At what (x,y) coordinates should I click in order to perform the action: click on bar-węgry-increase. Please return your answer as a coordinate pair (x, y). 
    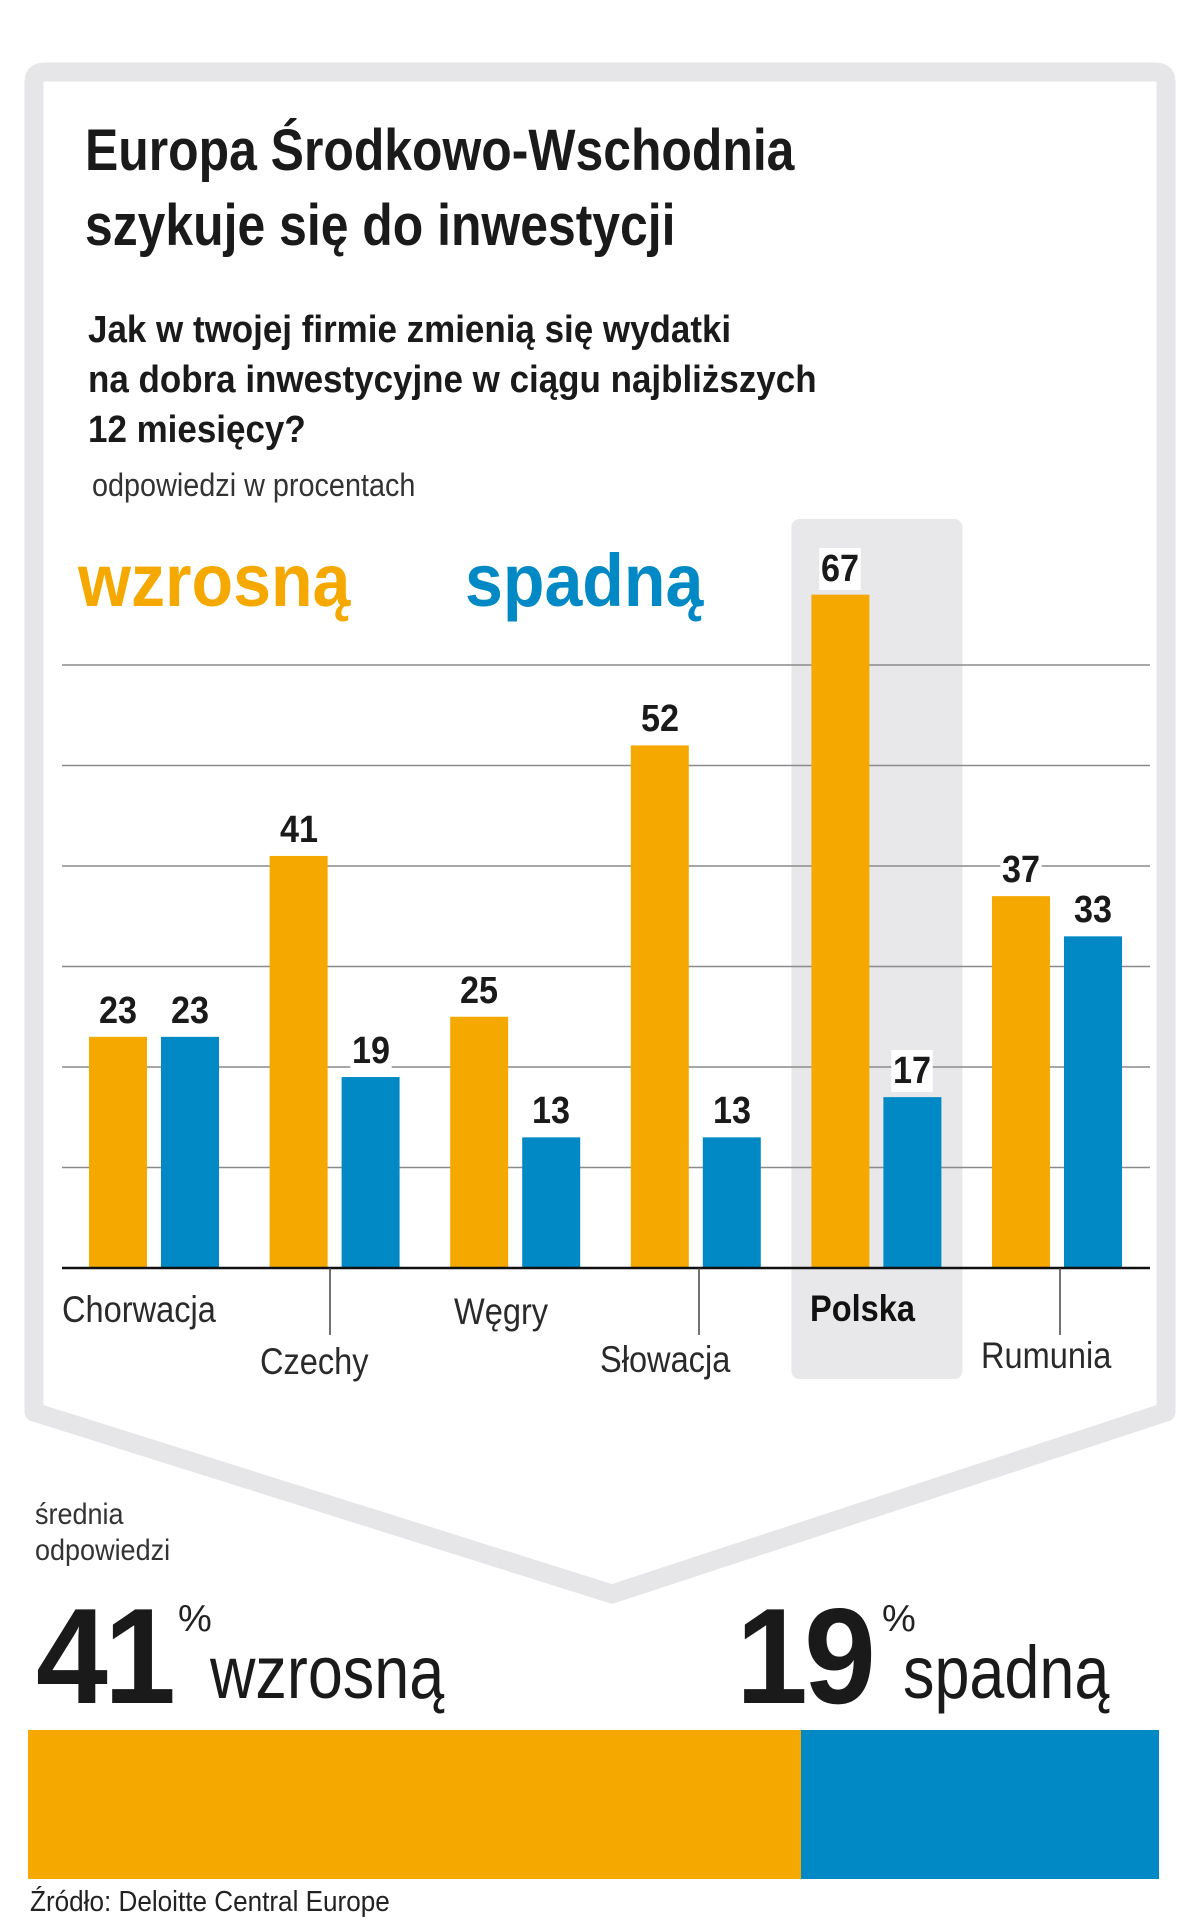
    Looking at the image, I should click on (479, 1142).